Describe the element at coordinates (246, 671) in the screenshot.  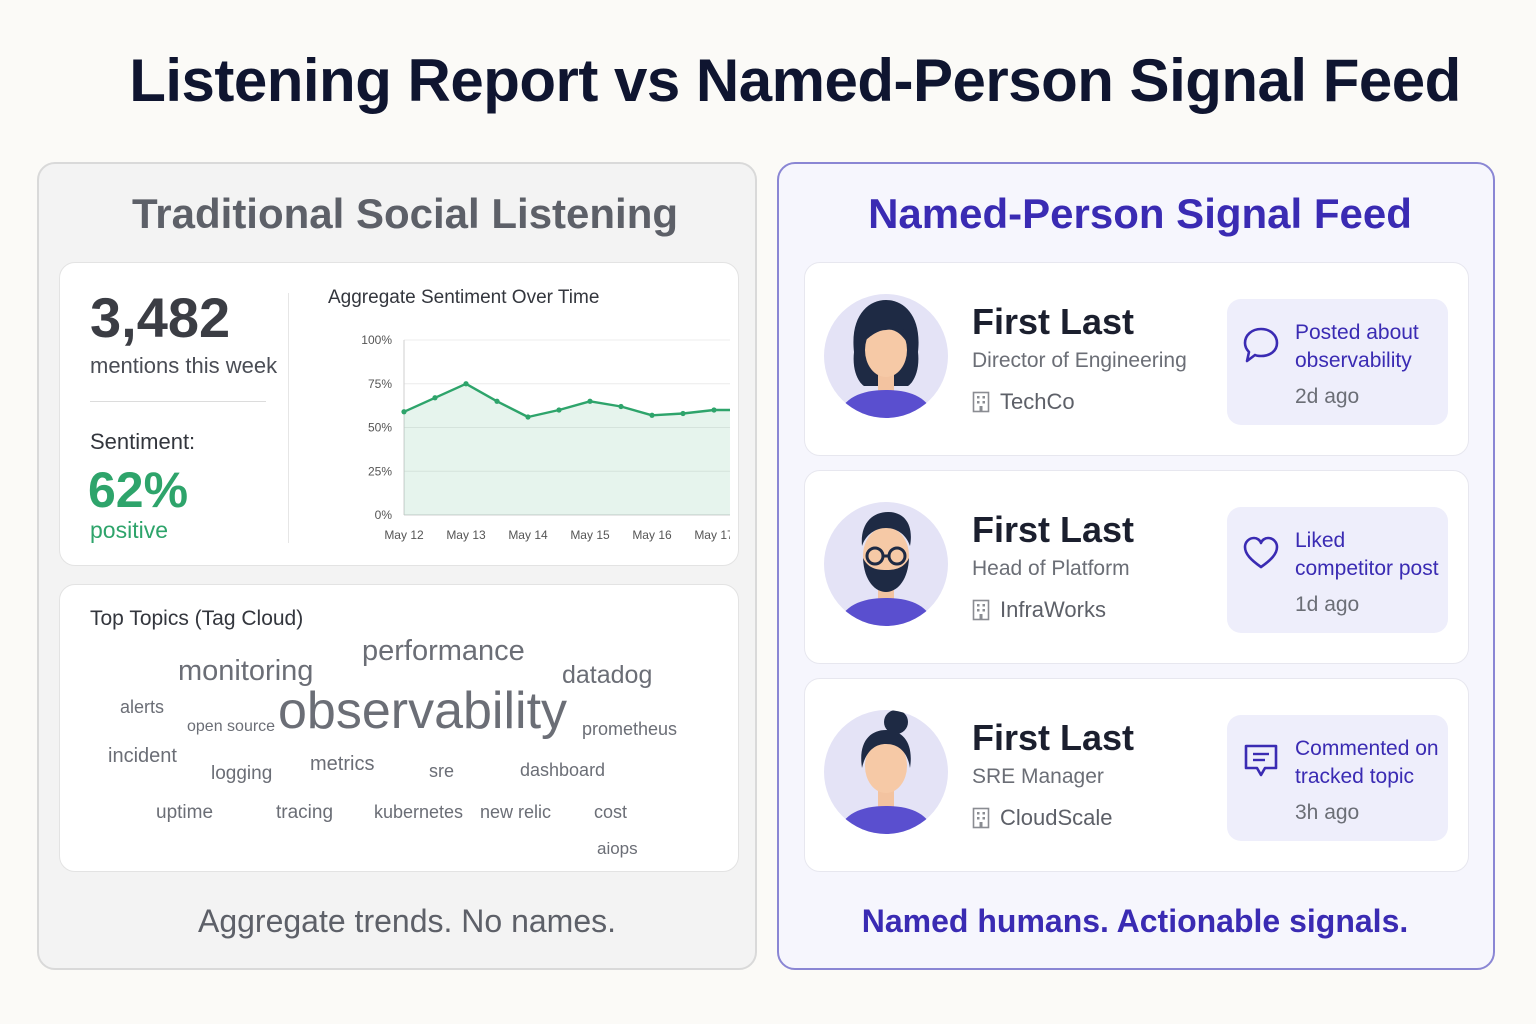
I see `tag-cloud-item: monitoring` at that location.